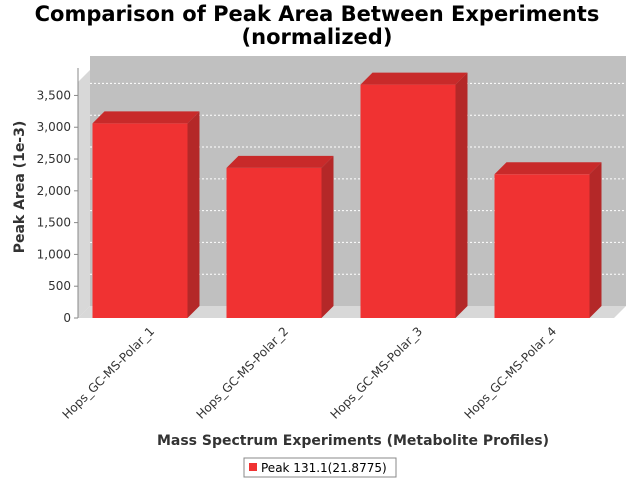  I want to click on legend-label: Peak 131.1(21.8775), so click(324, 468).